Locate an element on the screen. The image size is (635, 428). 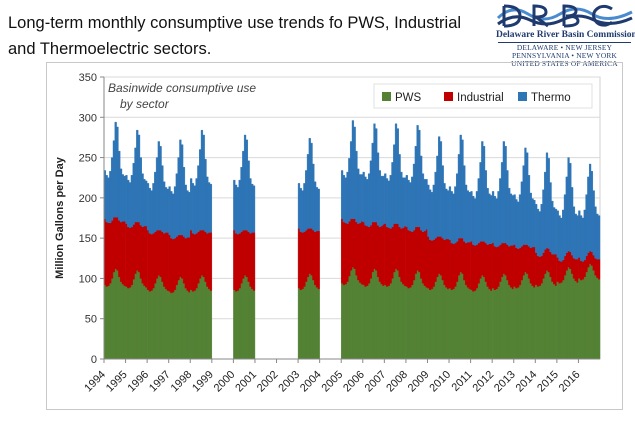
x-tick-label: 2005 is located at coordinates (333, 382).